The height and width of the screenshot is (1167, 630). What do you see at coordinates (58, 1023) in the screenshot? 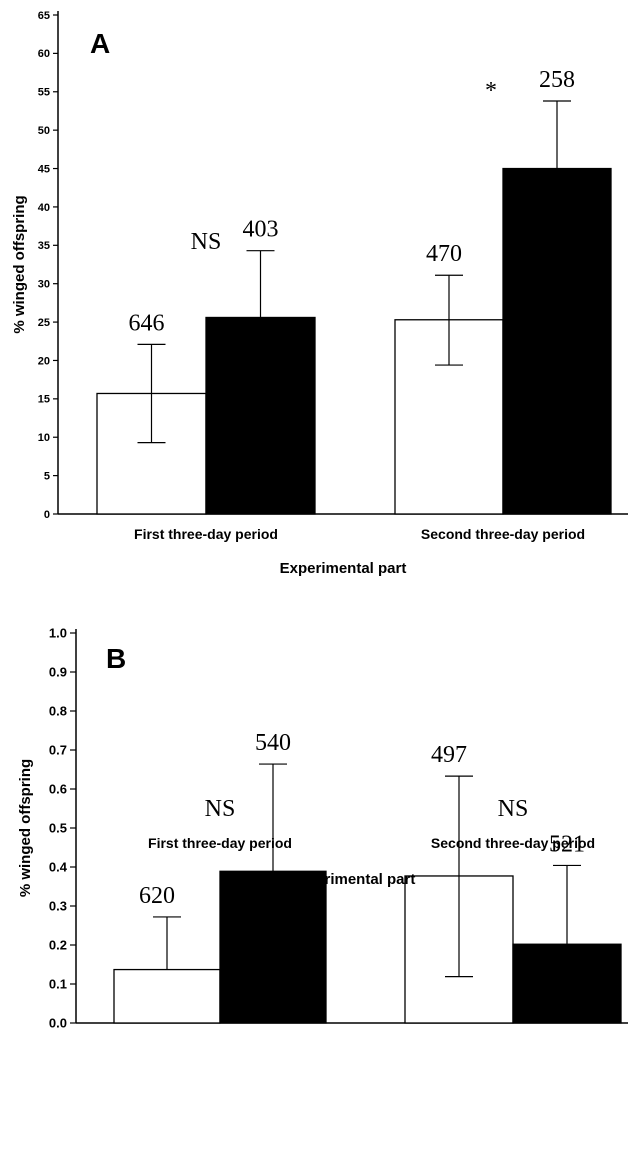
I see `y-tick-label: 0.0` at bounding box center [58, 1023].